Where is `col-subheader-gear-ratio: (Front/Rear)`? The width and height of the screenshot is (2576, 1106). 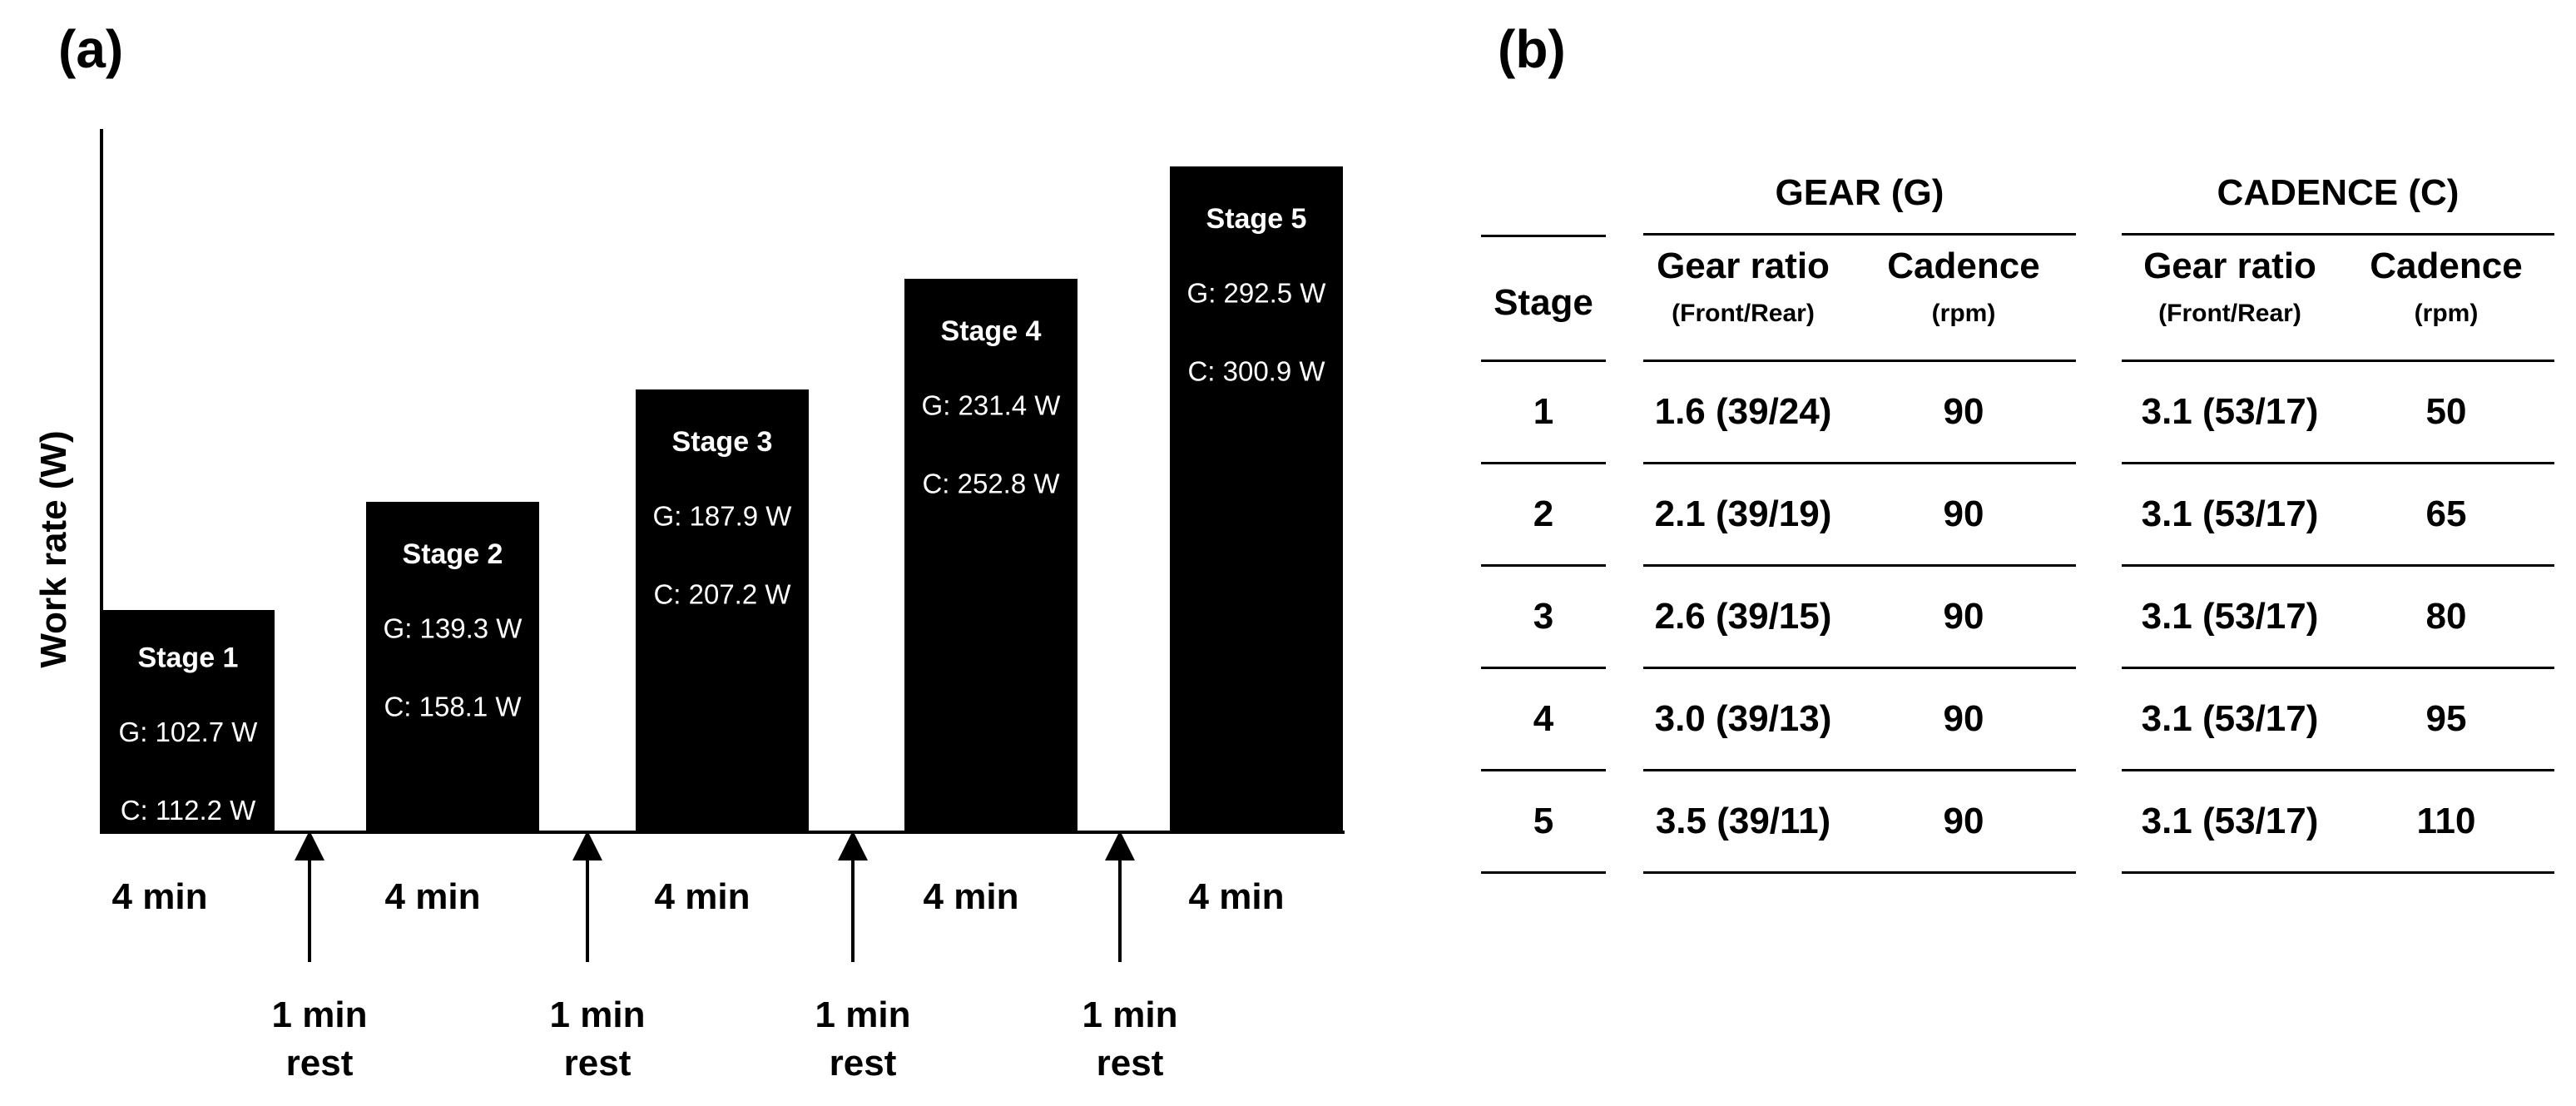
col-subheader-gear-ratio: (Front/Rear) is located at coordinates (1743, 314).